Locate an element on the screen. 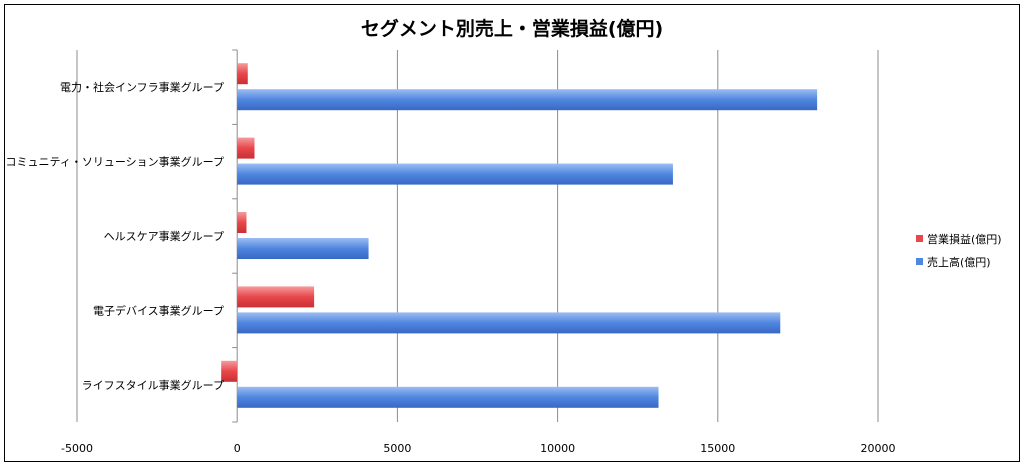 The height and width of the screenshot is (466, 1024). category-label: ヘルスケア事業グループ is located at coordinates (164, 236).